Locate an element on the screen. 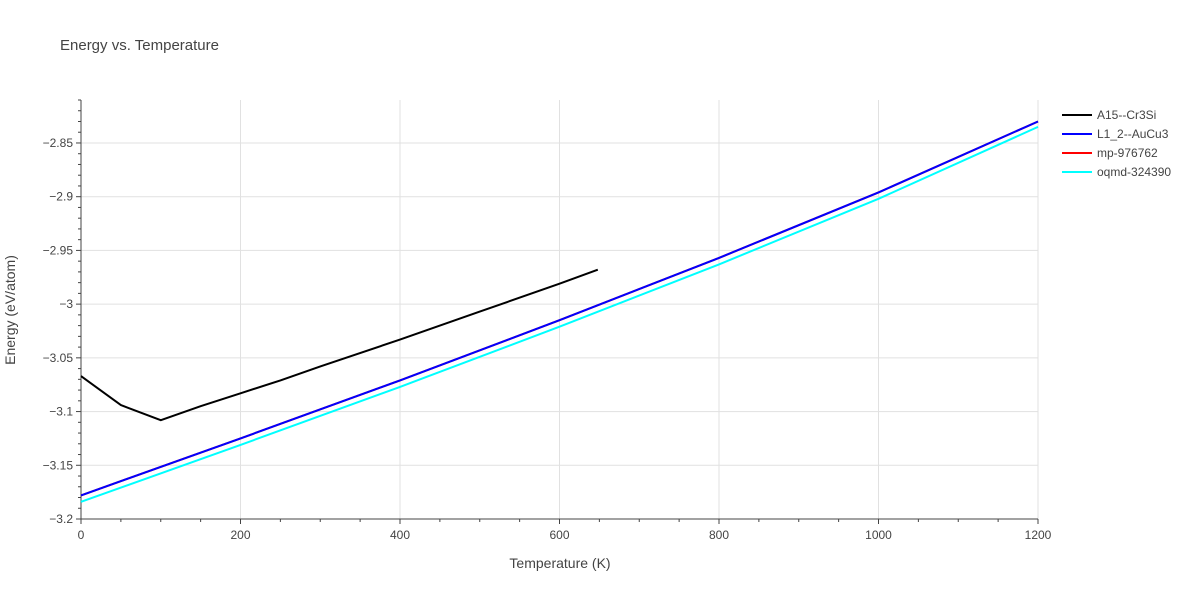 The width and height of the screenshot is (1200, 600). legend-label: L1_2--AuCu3 is located at coordinates (1133, 134).